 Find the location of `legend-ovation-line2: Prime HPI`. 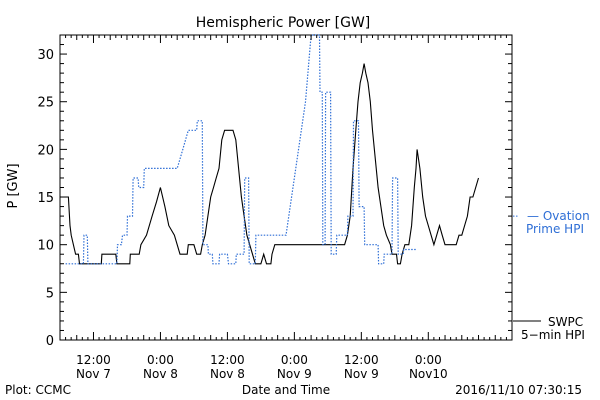

legend-ovation-line2: Prime HPI is located at coordinates (555, 229).